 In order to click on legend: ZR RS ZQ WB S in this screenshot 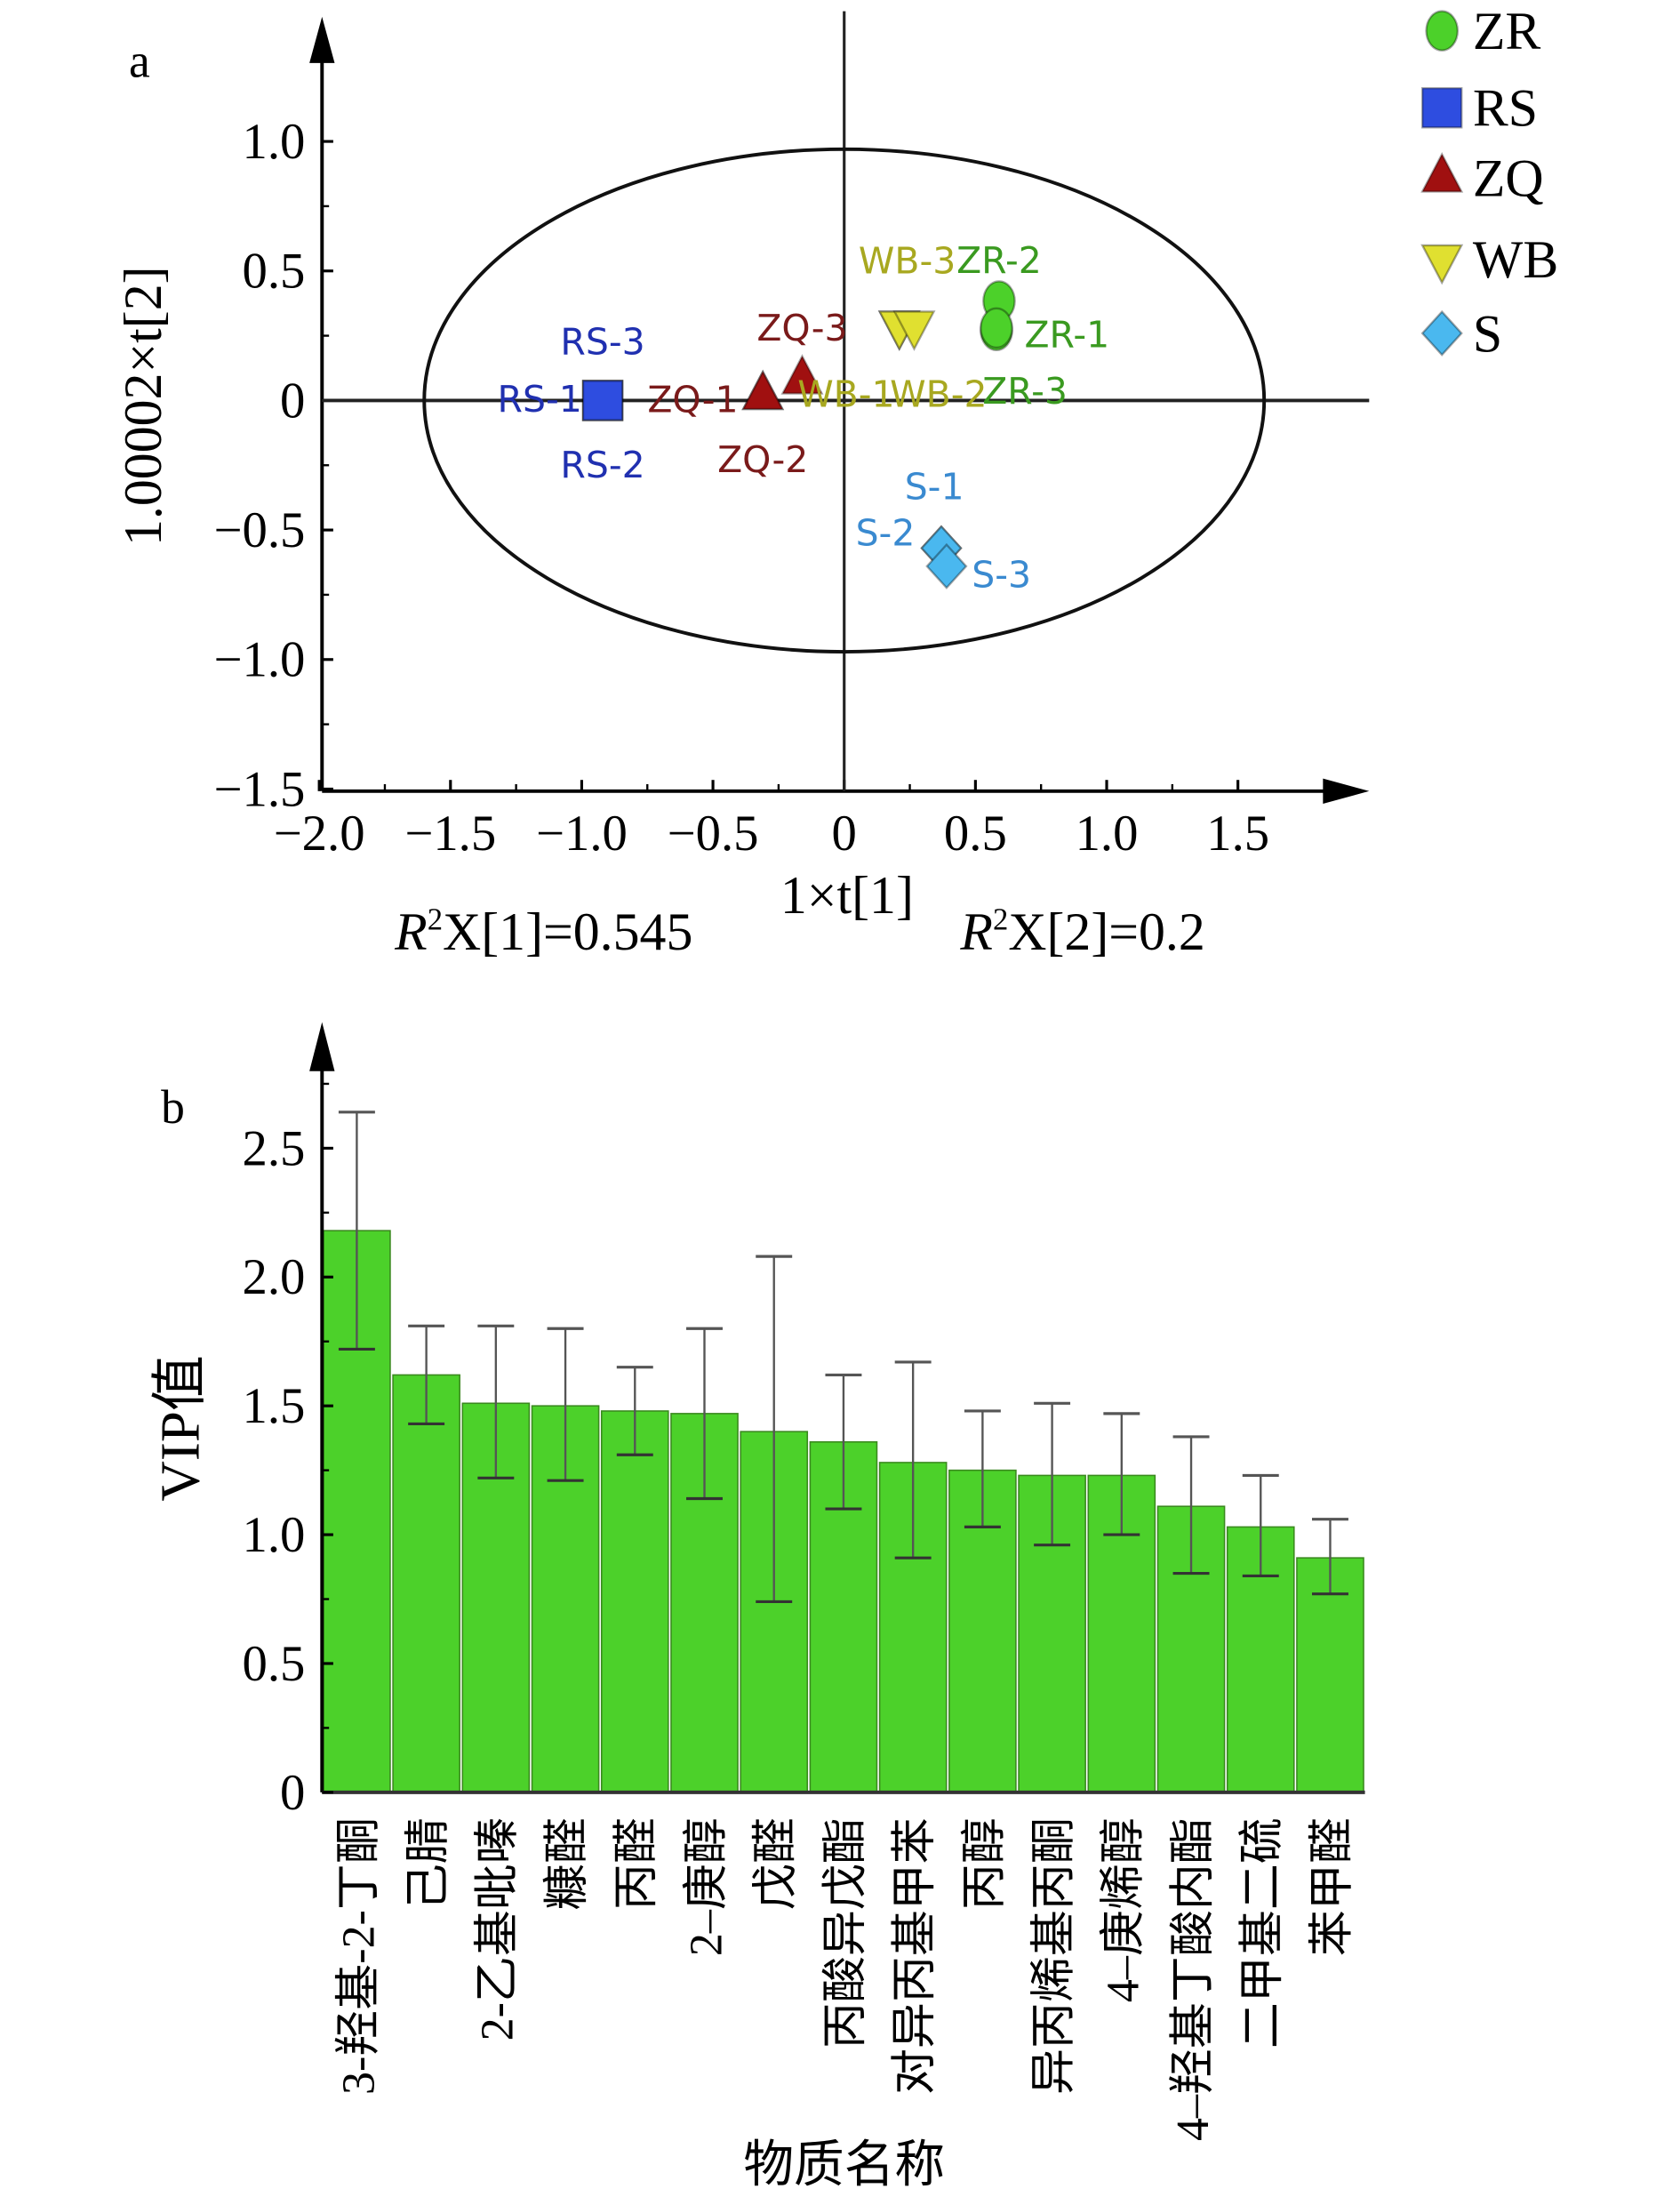, I will do `click(1489, 182)`.